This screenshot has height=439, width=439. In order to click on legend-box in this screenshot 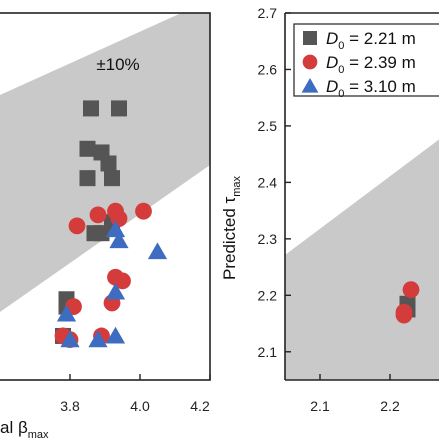, I will do `click(366, 60)`.